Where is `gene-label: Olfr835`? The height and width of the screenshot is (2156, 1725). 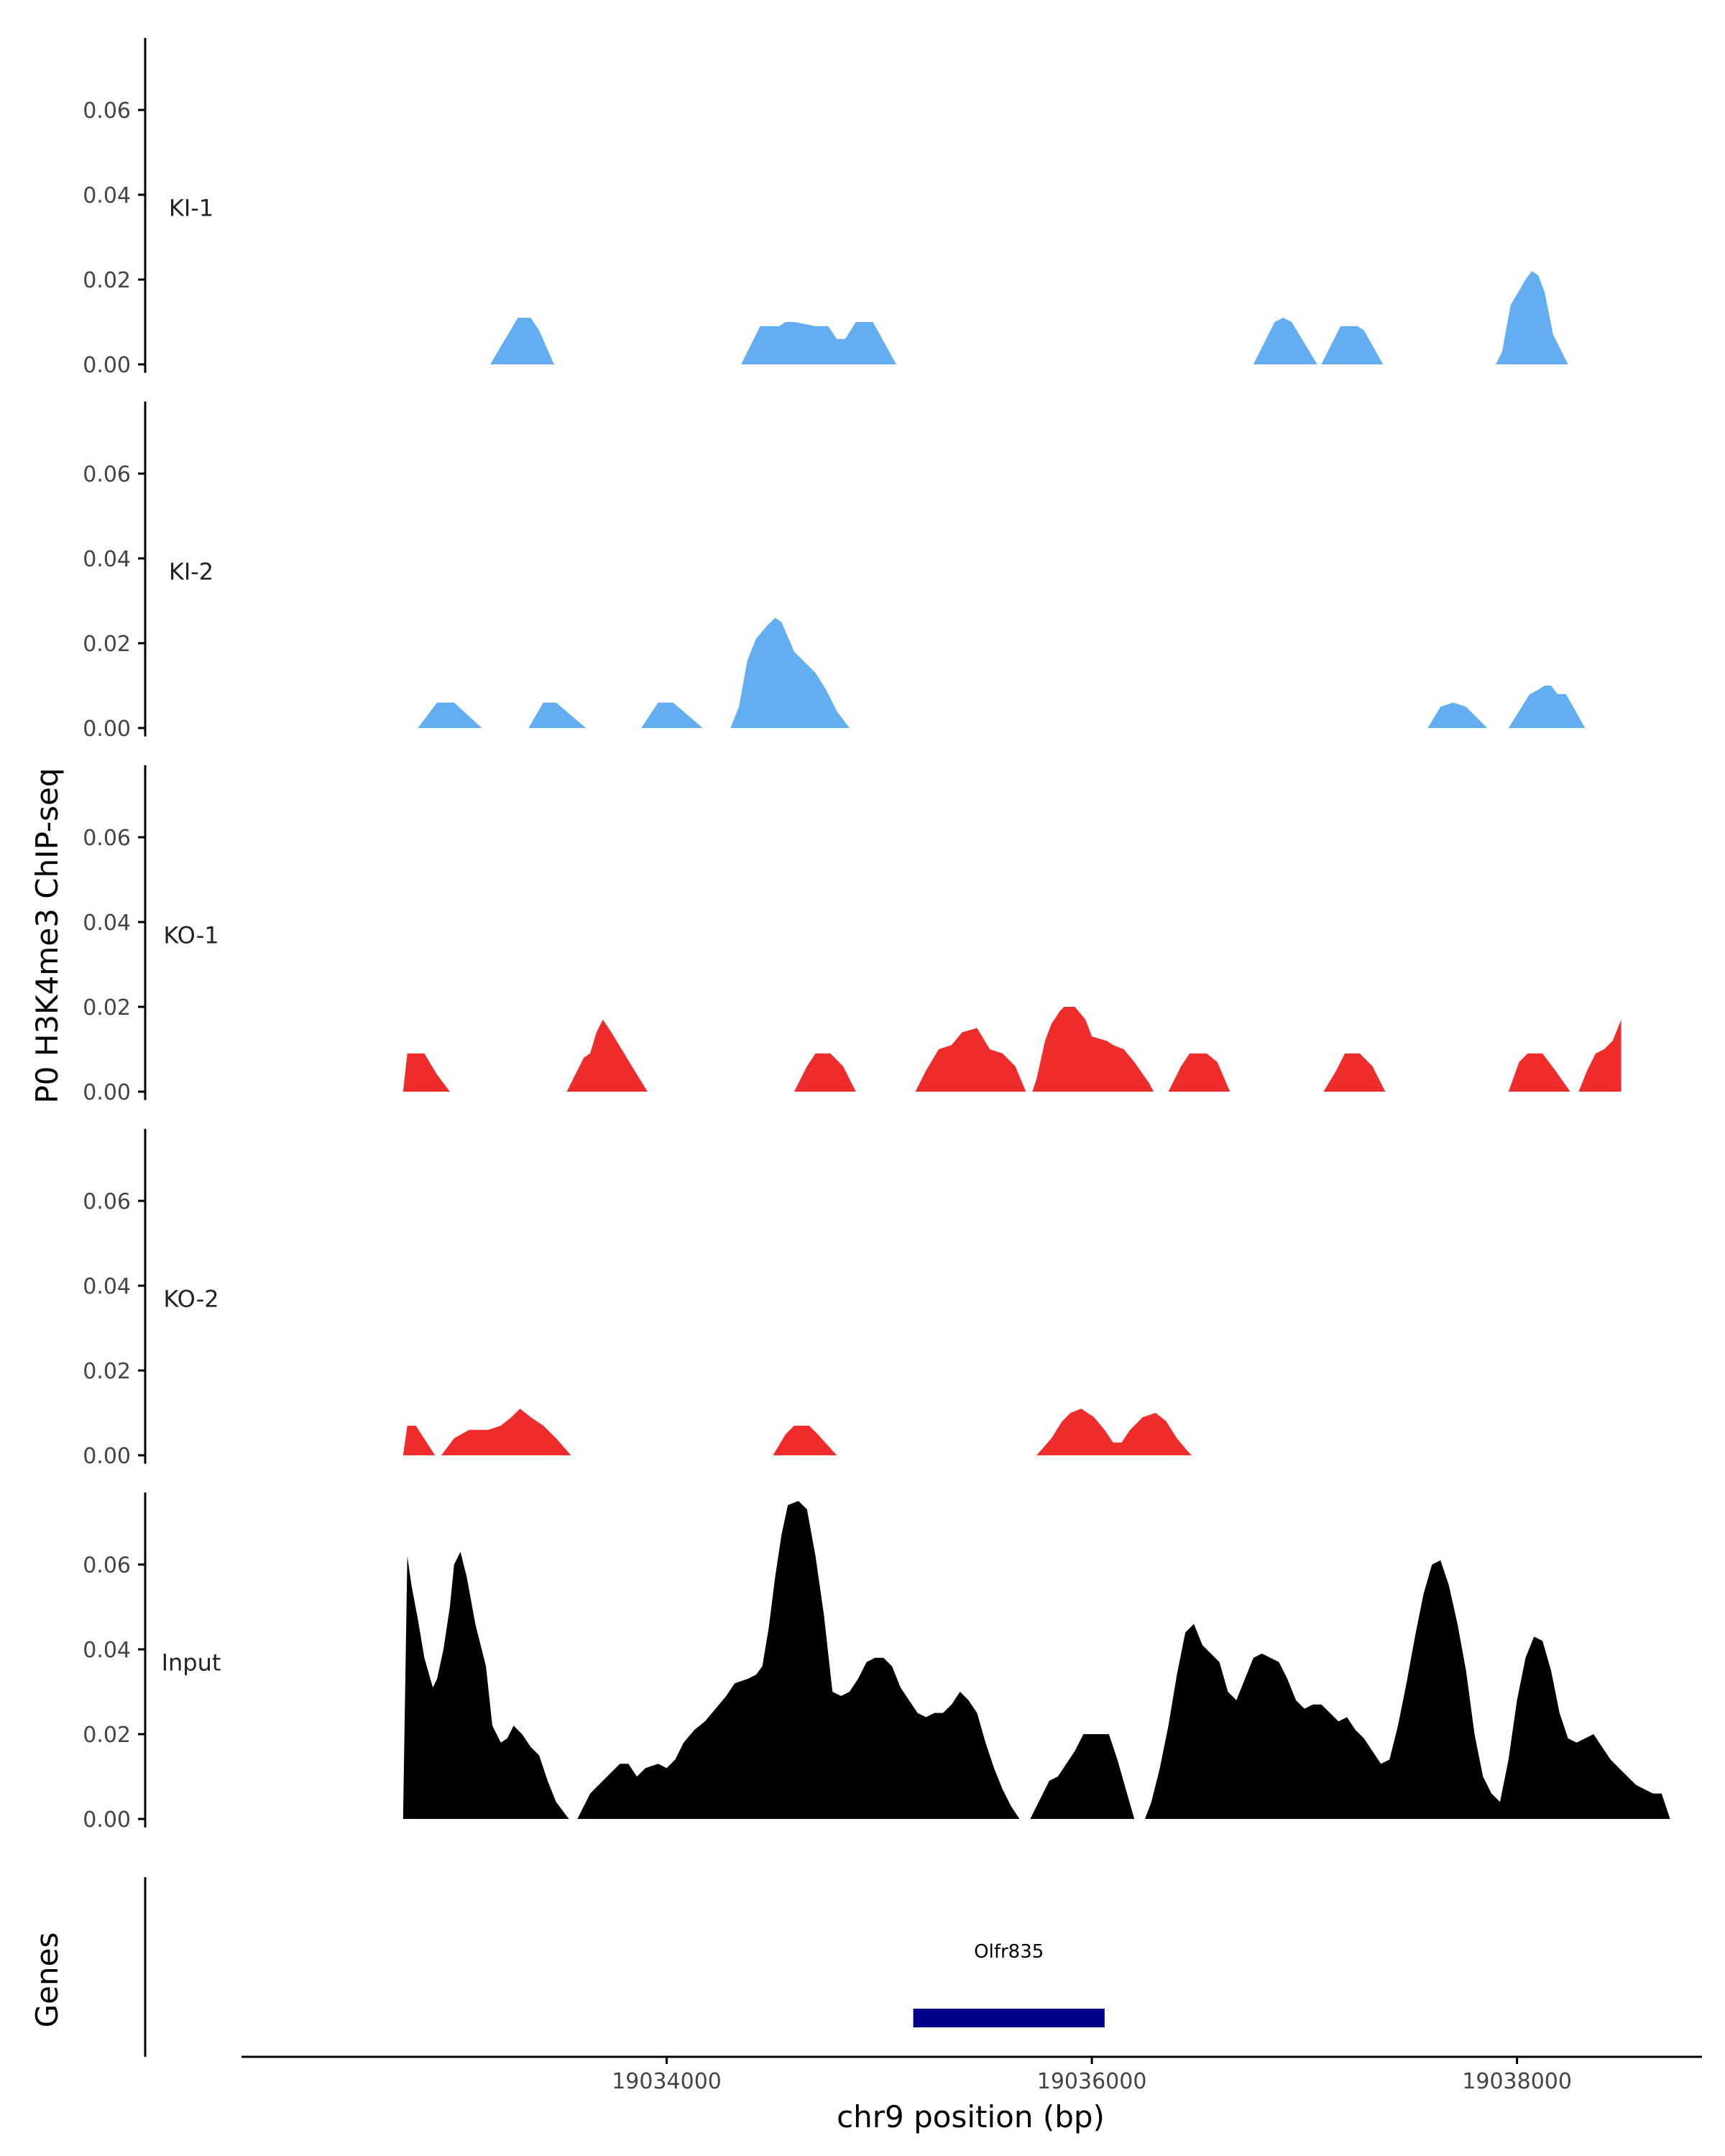
gene-label: Olfr835 is located at coordinates (1009, 1952).